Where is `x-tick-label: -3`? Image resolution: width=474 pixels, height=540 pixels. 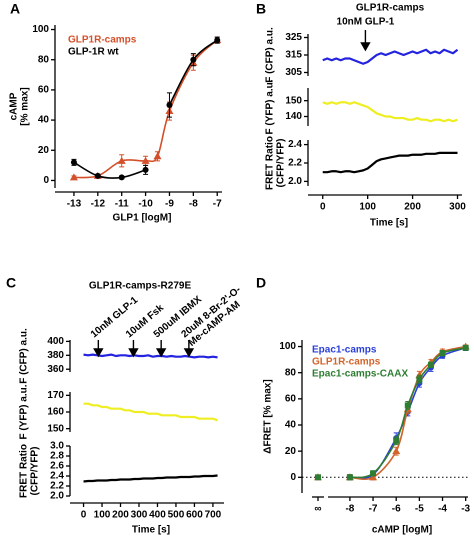 x-tick-label: -3 is located at coordinates (465, 509).